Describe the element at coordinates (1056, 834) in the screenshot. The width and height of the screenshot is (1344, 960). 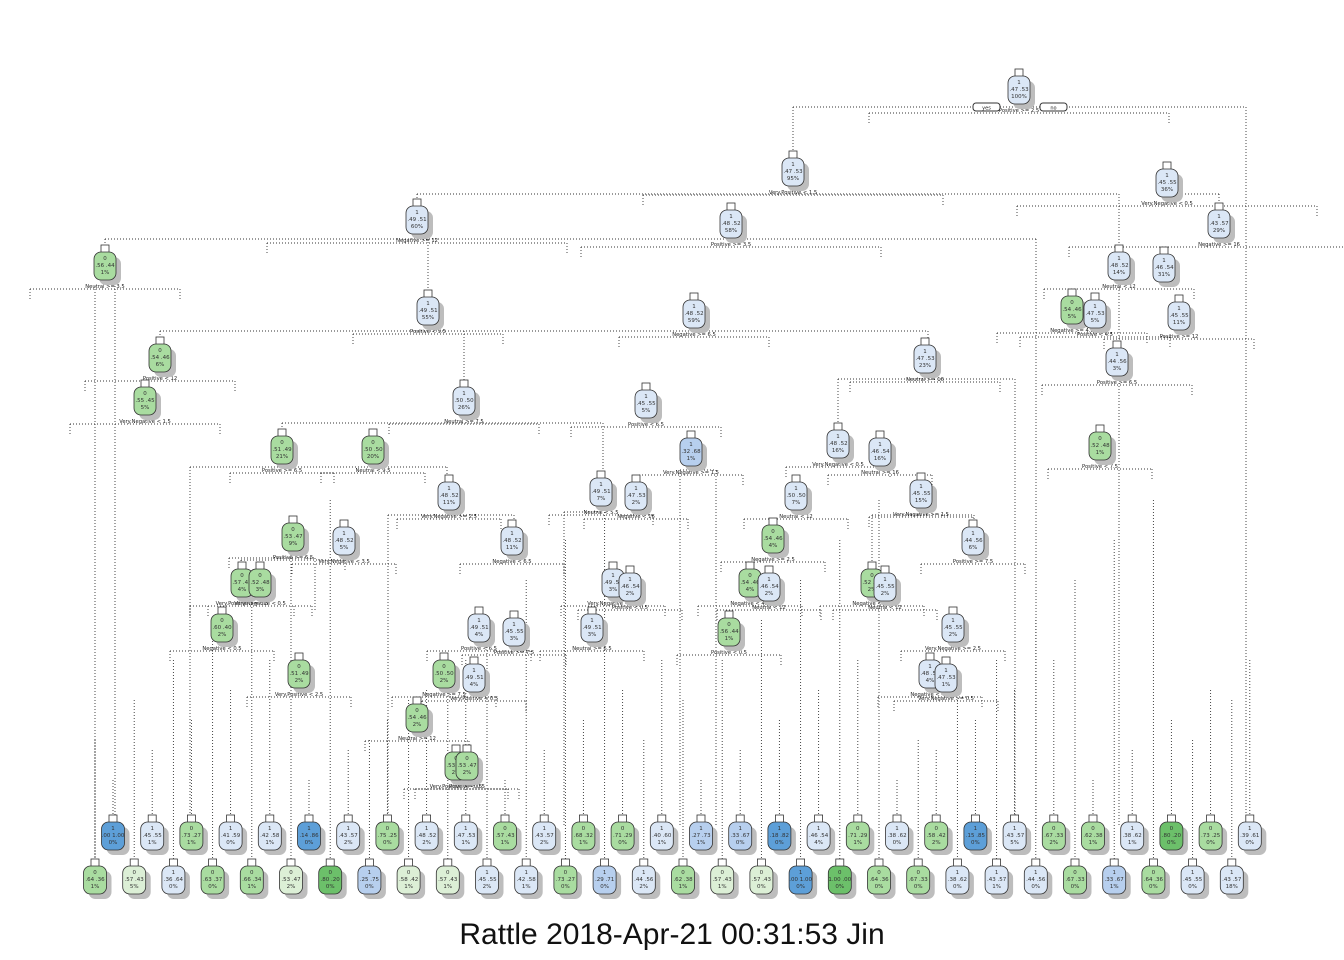
I see `leaf-upper-25: 0.67 .332%` at that location.